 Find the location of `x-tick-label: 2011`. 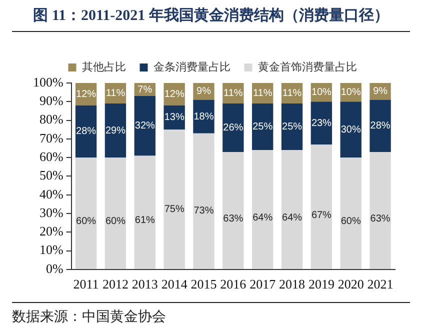

x-tick-label: 2011 is located at coordinates (86, 284).